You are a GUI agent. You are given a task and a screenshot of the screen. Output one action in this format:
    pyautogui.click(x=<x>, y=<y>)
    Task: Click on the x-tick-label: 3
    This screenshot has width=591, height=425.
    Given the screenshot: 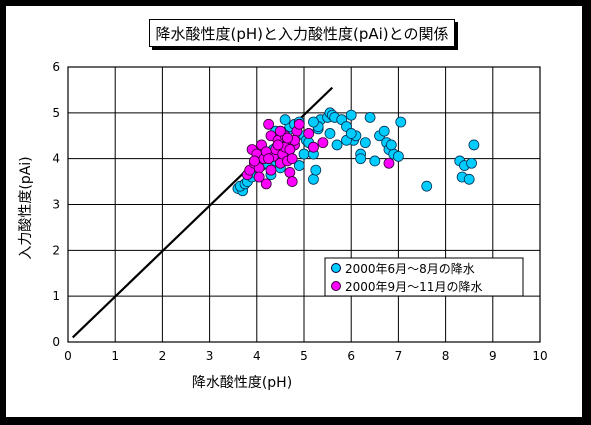 What is the action you would take?
    pyautogui.click(x=210, y=356)
    